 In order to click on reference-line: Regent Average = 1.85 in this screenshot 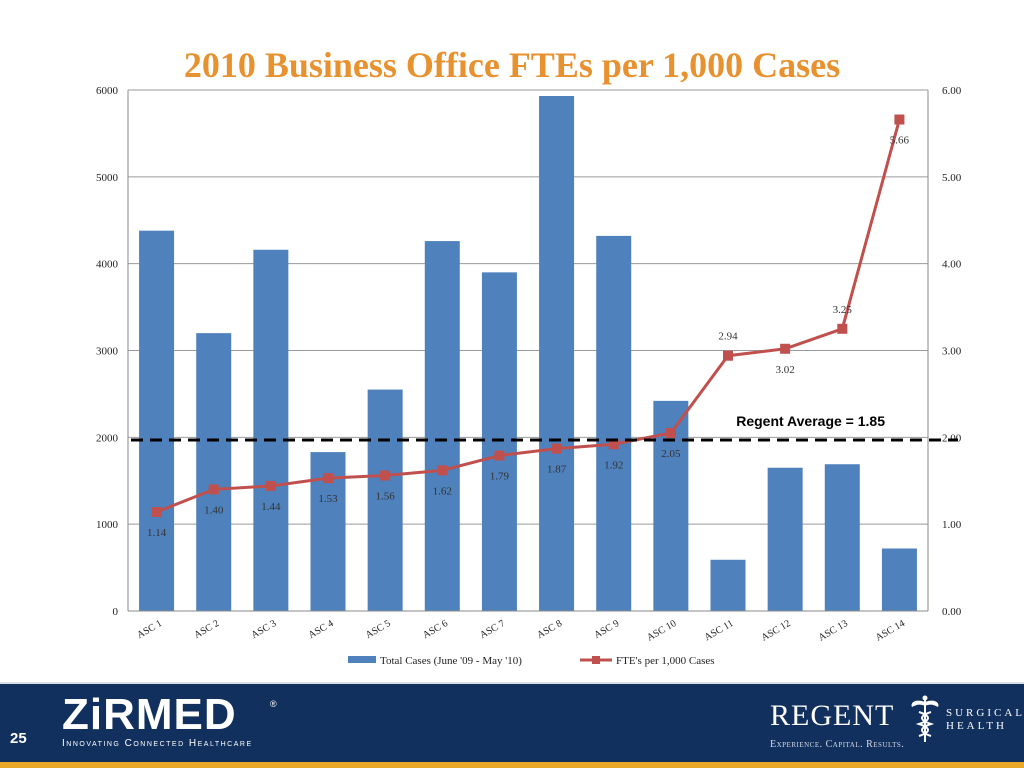, I will do `click(544, 427)`.